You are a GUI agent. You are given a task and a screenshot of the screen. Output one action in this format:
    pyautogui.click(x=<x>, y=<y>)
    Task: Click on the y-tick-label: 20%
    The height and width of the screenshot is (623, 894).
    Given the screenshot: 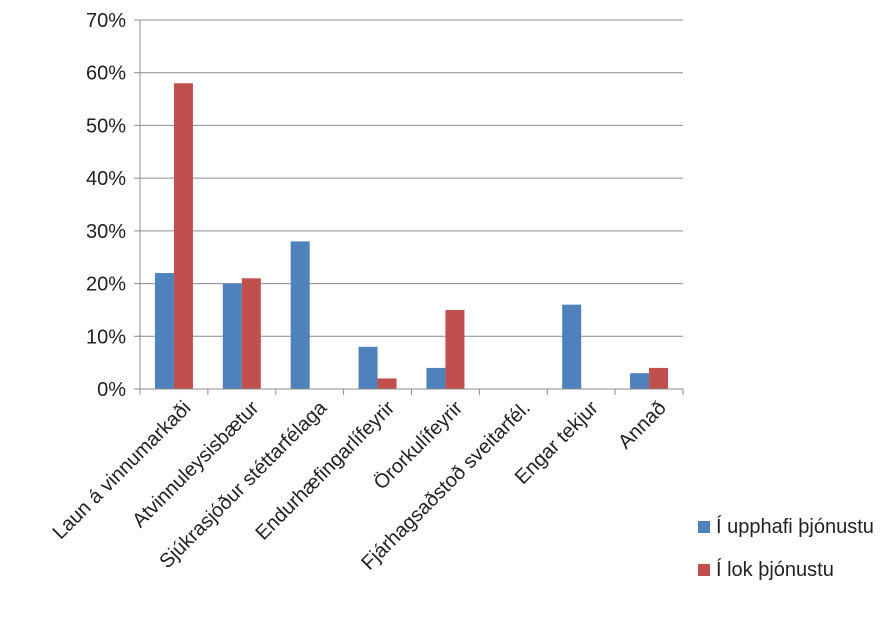 What is the action you would take?
    pyautogui.click(x=106, y=285)
    